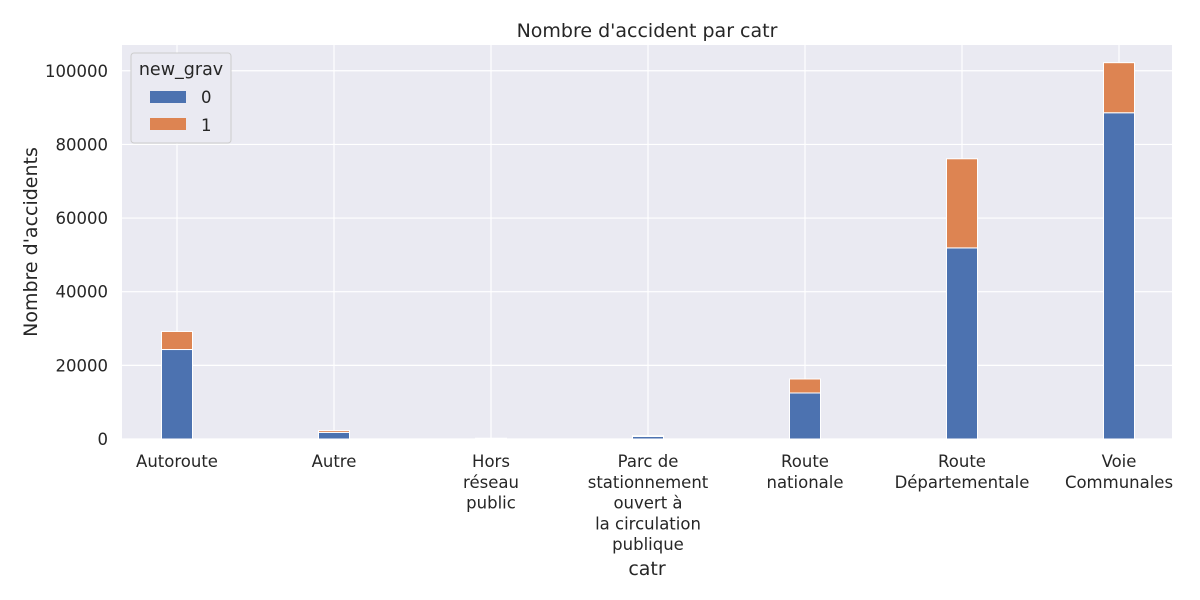  I want to click on x-tick-label: Route Départementale, so click(962, 472).